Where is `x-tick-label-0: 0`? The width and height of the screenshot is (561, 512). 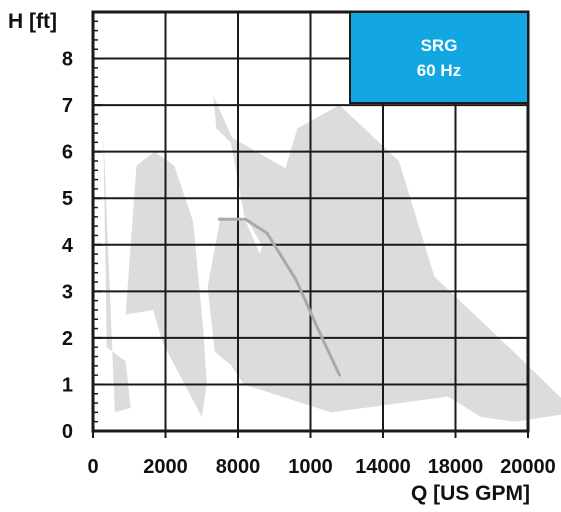 x-tick-label-0: 0 is located at coordinates (92, 467).